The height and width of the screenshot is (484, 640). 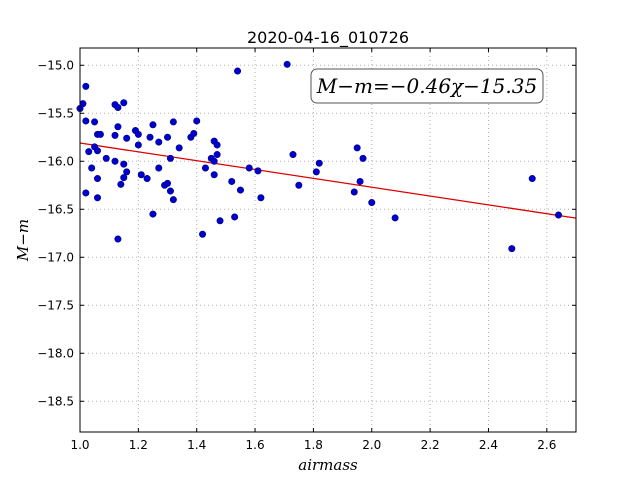 What do you see at coordinates (328, 38) in the screenshot?
I see `chart-title: 2020-04-16_010726` at bounding box center [328, 38].